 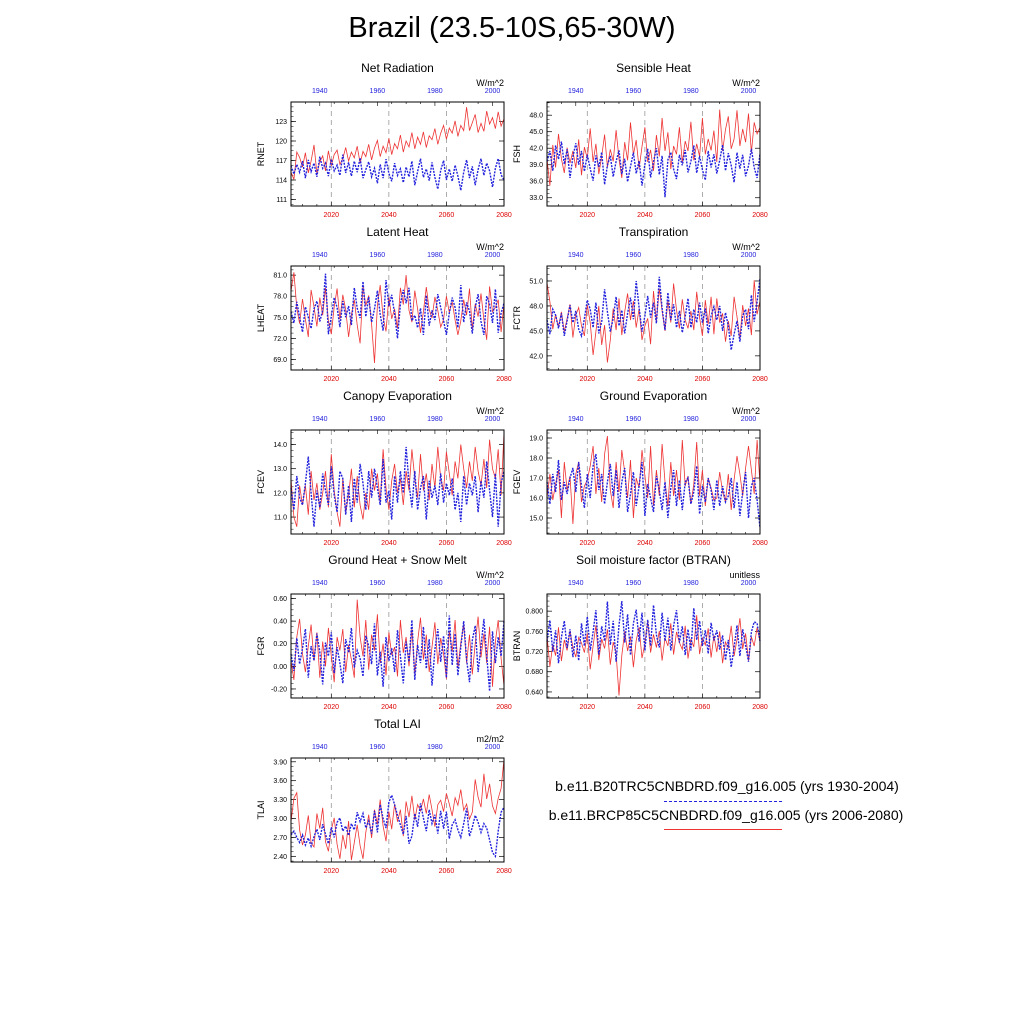 I want to click on panel-title: Soil moisture factor (BTRAN), so click(x=653, y=560).